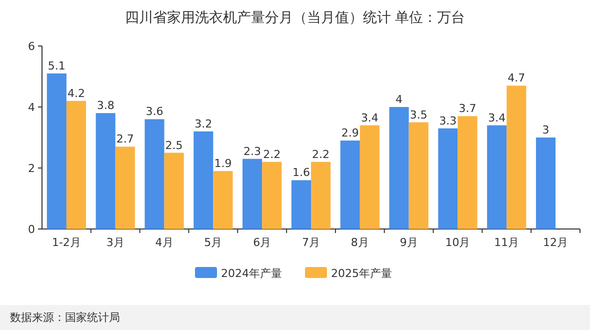 The image size is (590, 330). Describe the element at coordinates (115, 242) in the screenshot. I see `x-tick-label: 3月` at that location.